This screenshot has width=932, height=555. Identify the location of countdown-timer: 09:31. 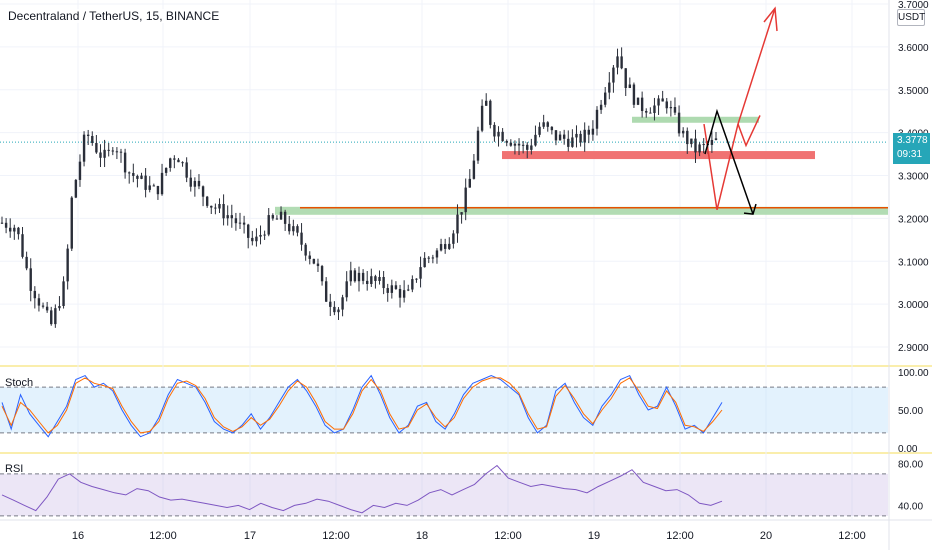
(910, 154).